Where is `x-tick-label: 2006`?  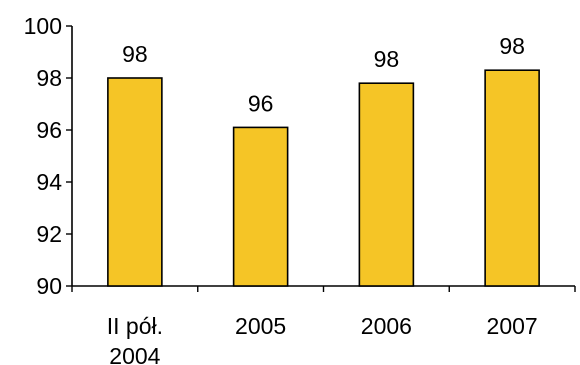
x-tick-label: 2006 is located at coordinates (386, 326).